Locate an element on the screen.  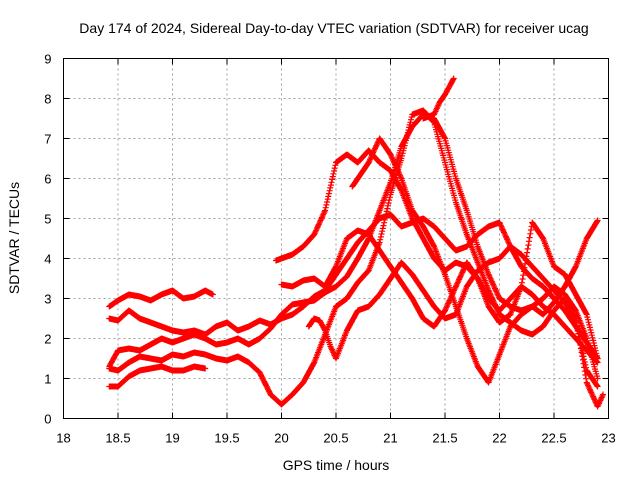
x-tick-label: 22.5 is located at coordinates (553, 438).